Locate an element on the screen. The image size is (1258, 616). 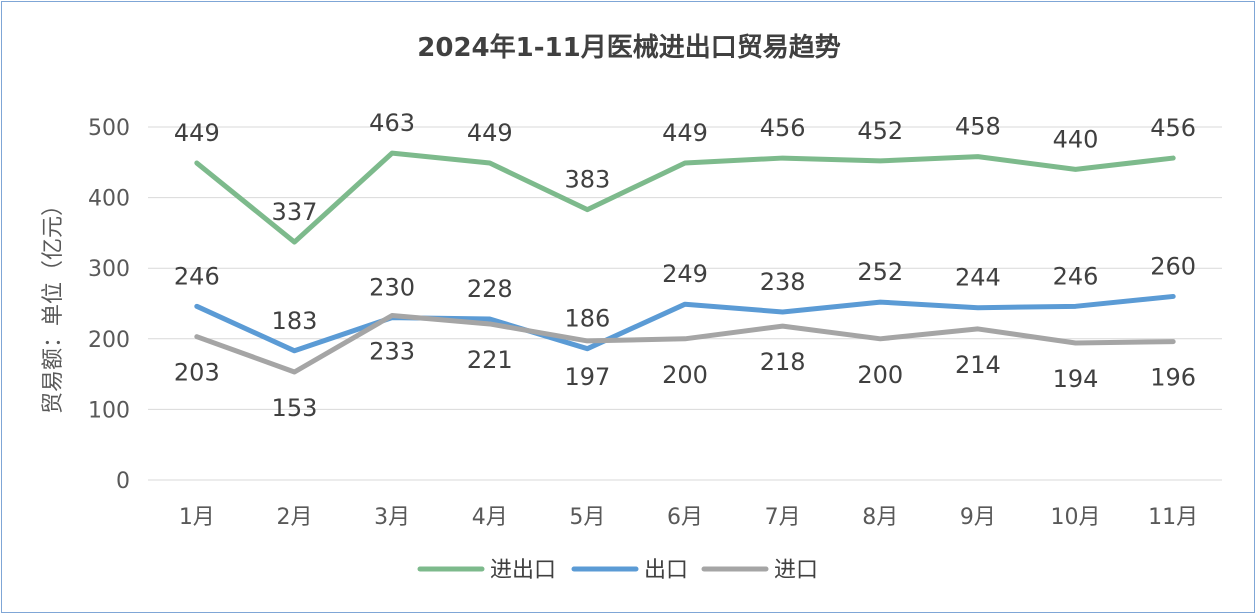
data-label: 218 is located at coordinates (783, 362).